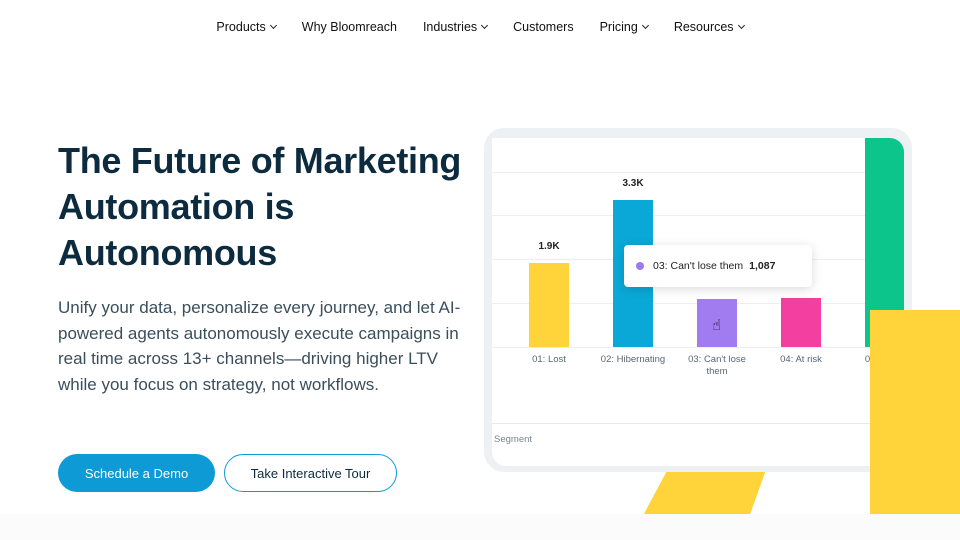 Image resolution: width=960 pixels, height=540 pixels. Describe the element at coordinates (717, 325) in the screenshot. I see `hand-cursor-icon: ☝` at that location.